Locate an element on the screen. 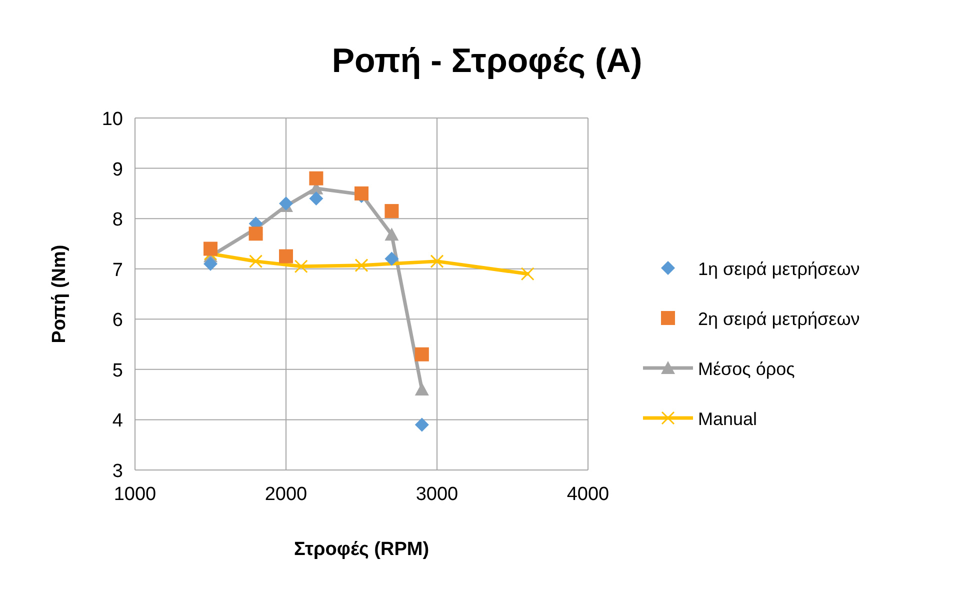 Image resolution: width=954 pixels, height=590 pixels. y-tick-label: 6 is located at coordinates (117, 321).